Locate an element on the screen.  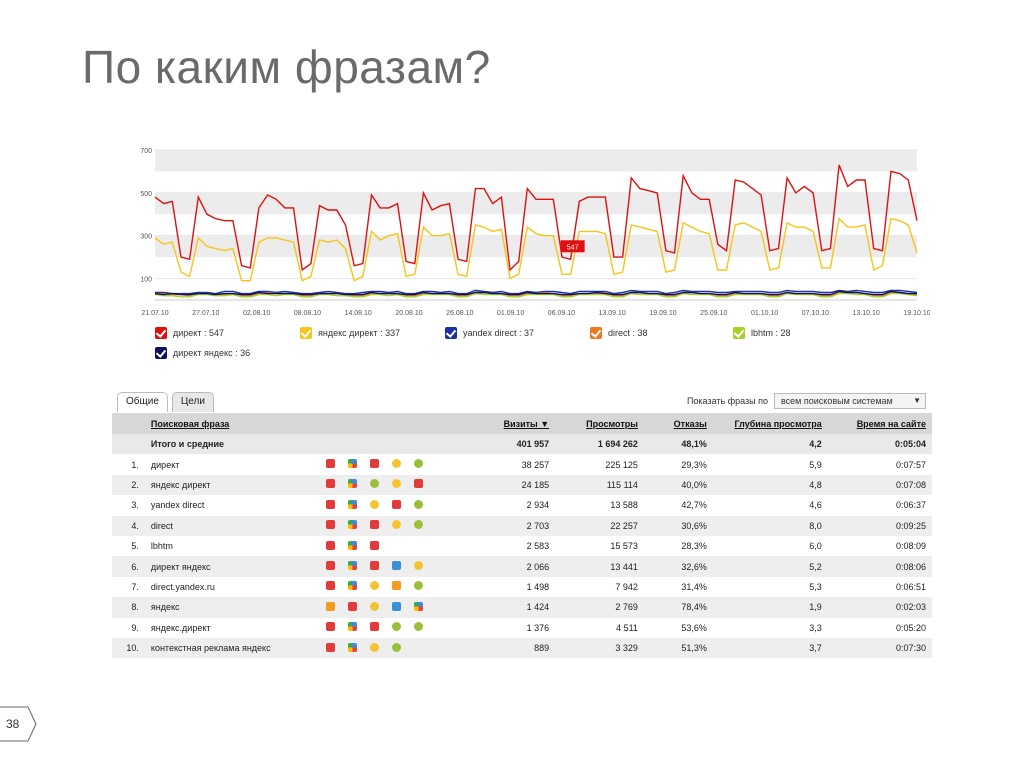
row-phrase: direct is located at coordinates (232, 525).